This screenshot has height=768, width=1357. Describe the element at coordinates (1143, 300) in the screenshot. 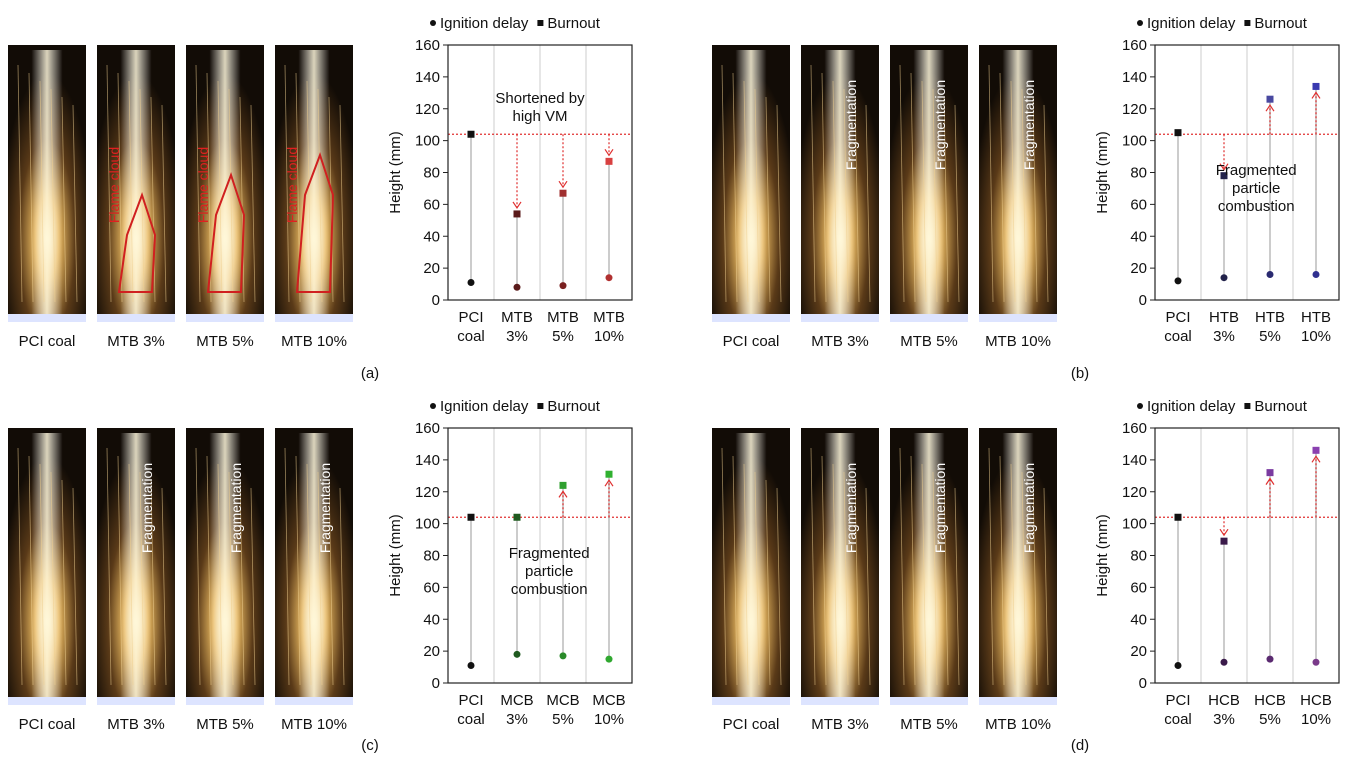

I see `y-tick-label: 0` at that location.